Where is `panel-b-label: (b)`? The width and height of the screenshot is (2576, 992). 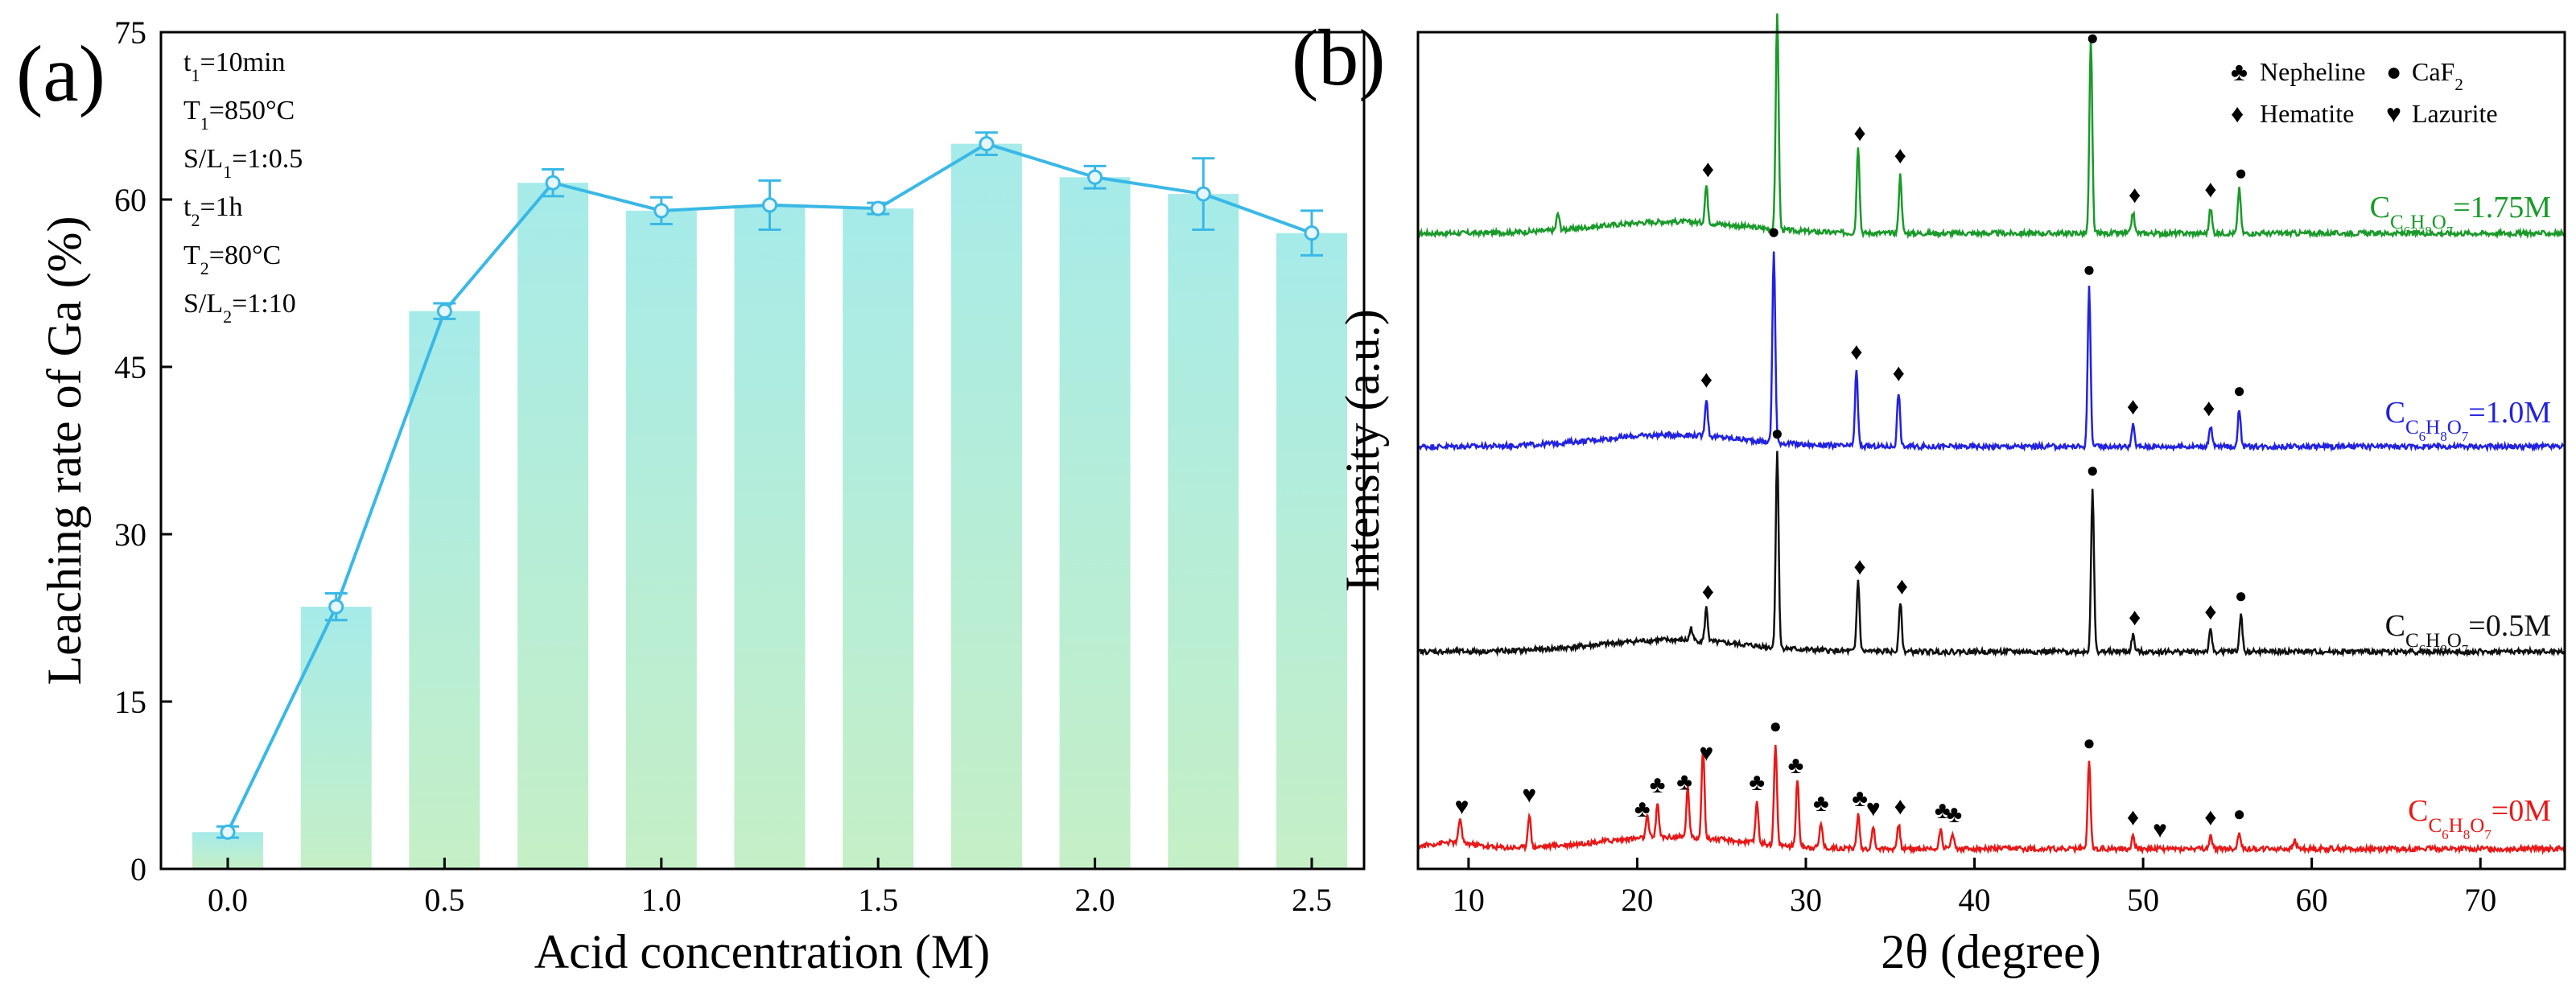
panel-b-label: (b) is located at coordinates (1339, 57).